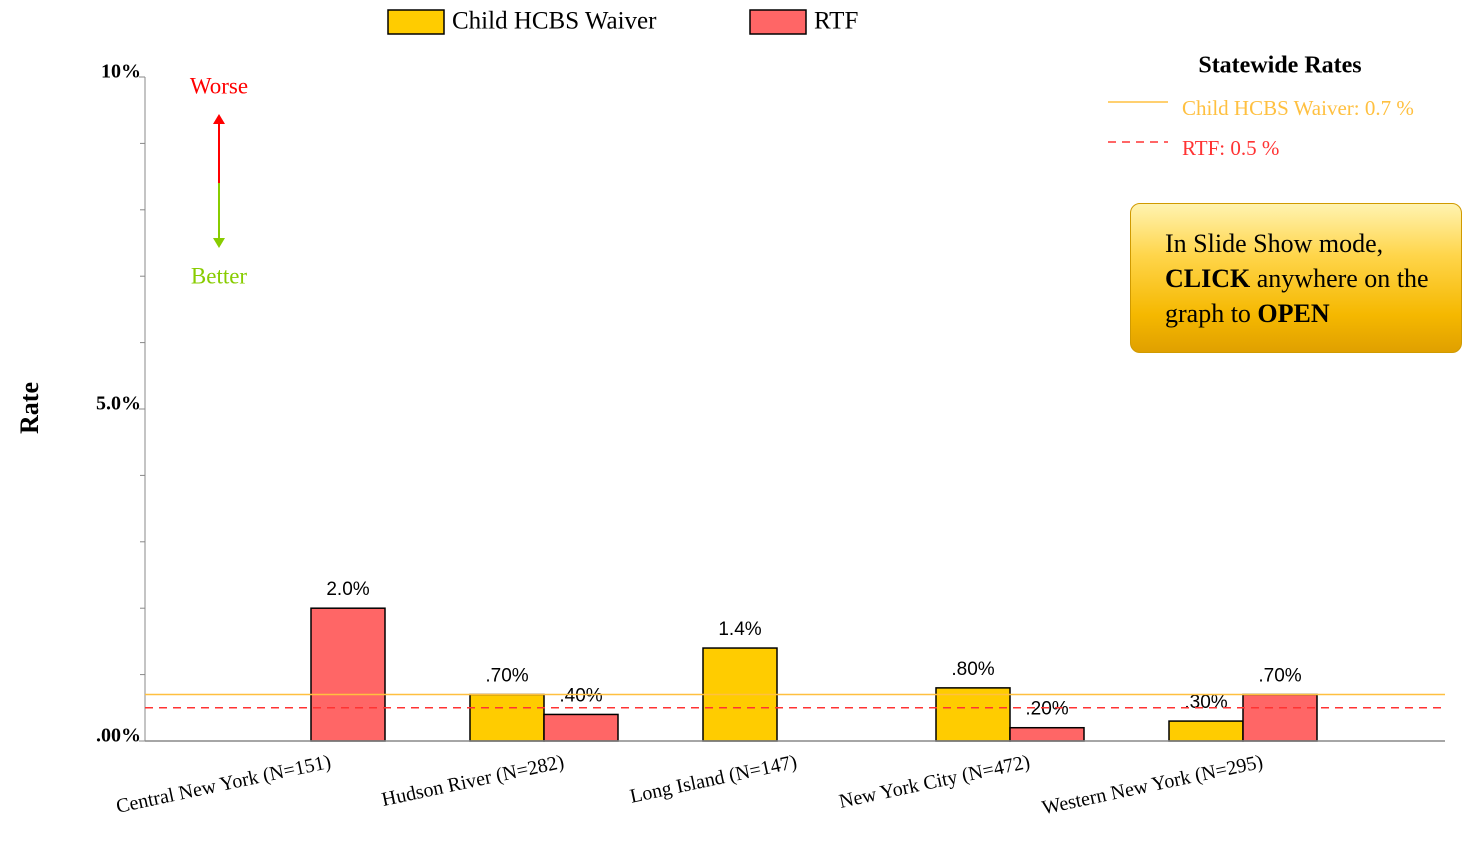 This screenshot has width=1472, height=852. Describe the element at coordinates (580, 695) in the screenshot. I see `value-label: .40%` at that location.